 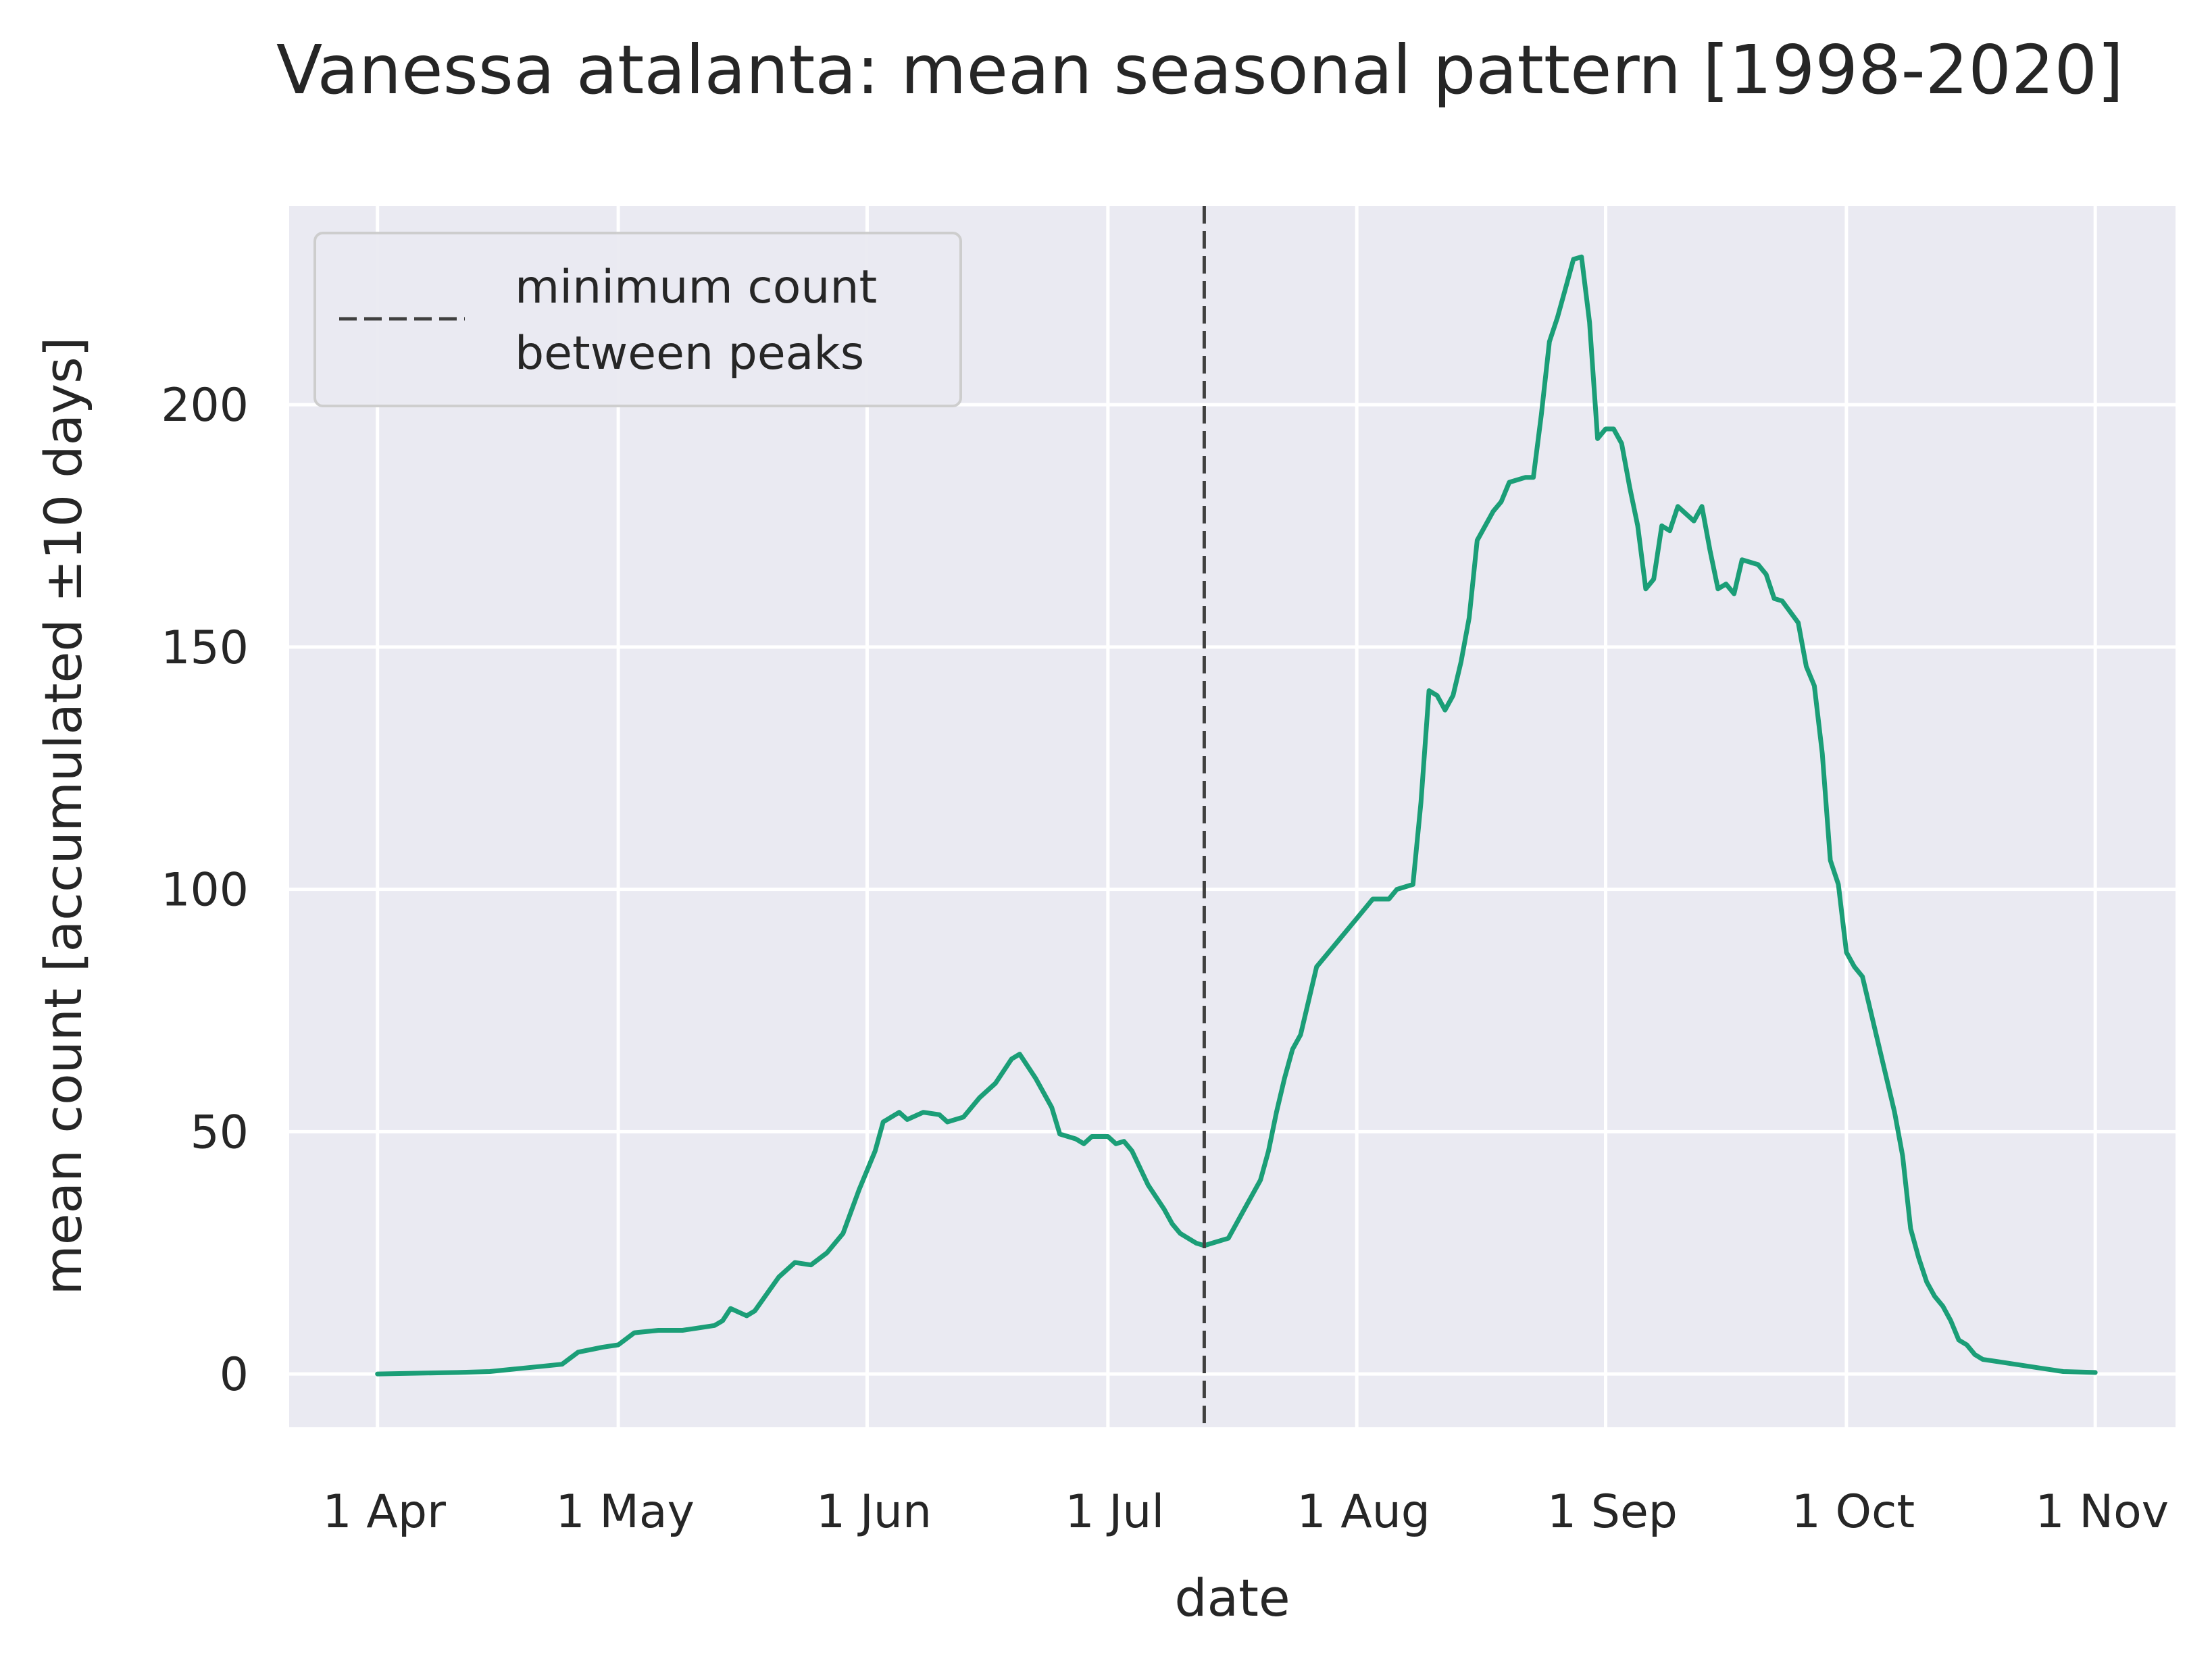 I want to click on legend: minimum count between peaks, so click(x=637, y=319).